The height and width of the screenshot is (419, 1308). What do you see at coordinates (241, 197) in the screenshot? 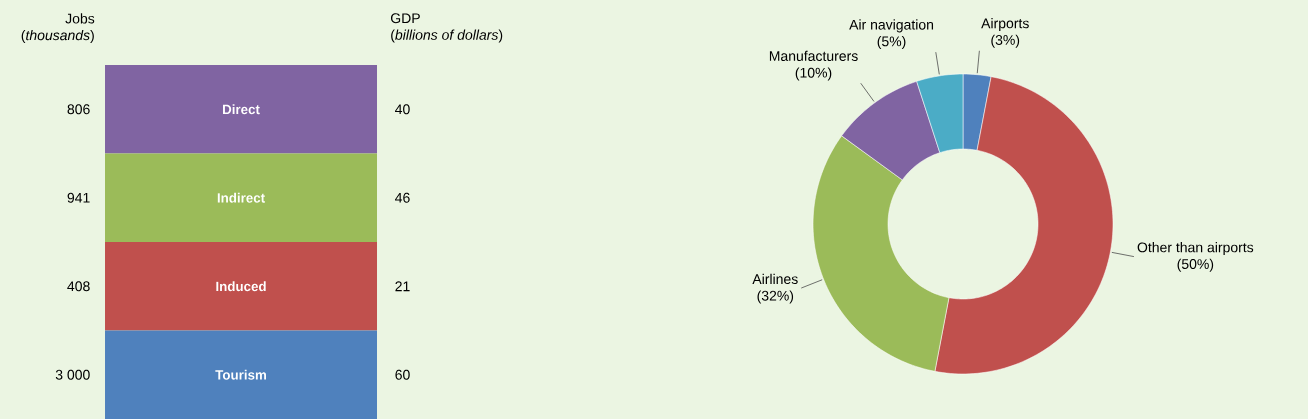
I see `category-label: Indirect` at bounding box center [241, 197].